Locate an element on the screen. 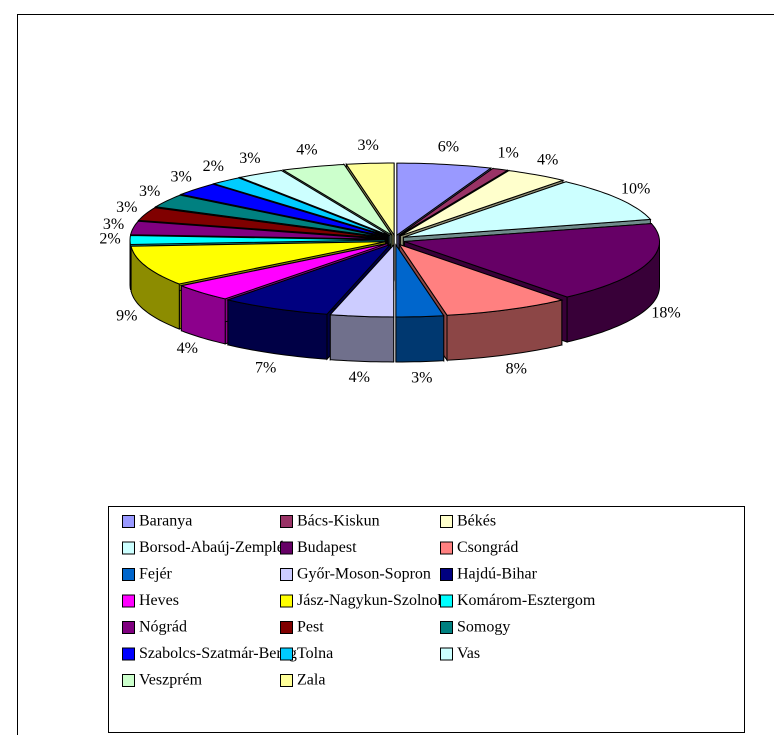 This screenshot has height=735, width=774. legend-label: Csongrád is located at coordinates (487, 547).